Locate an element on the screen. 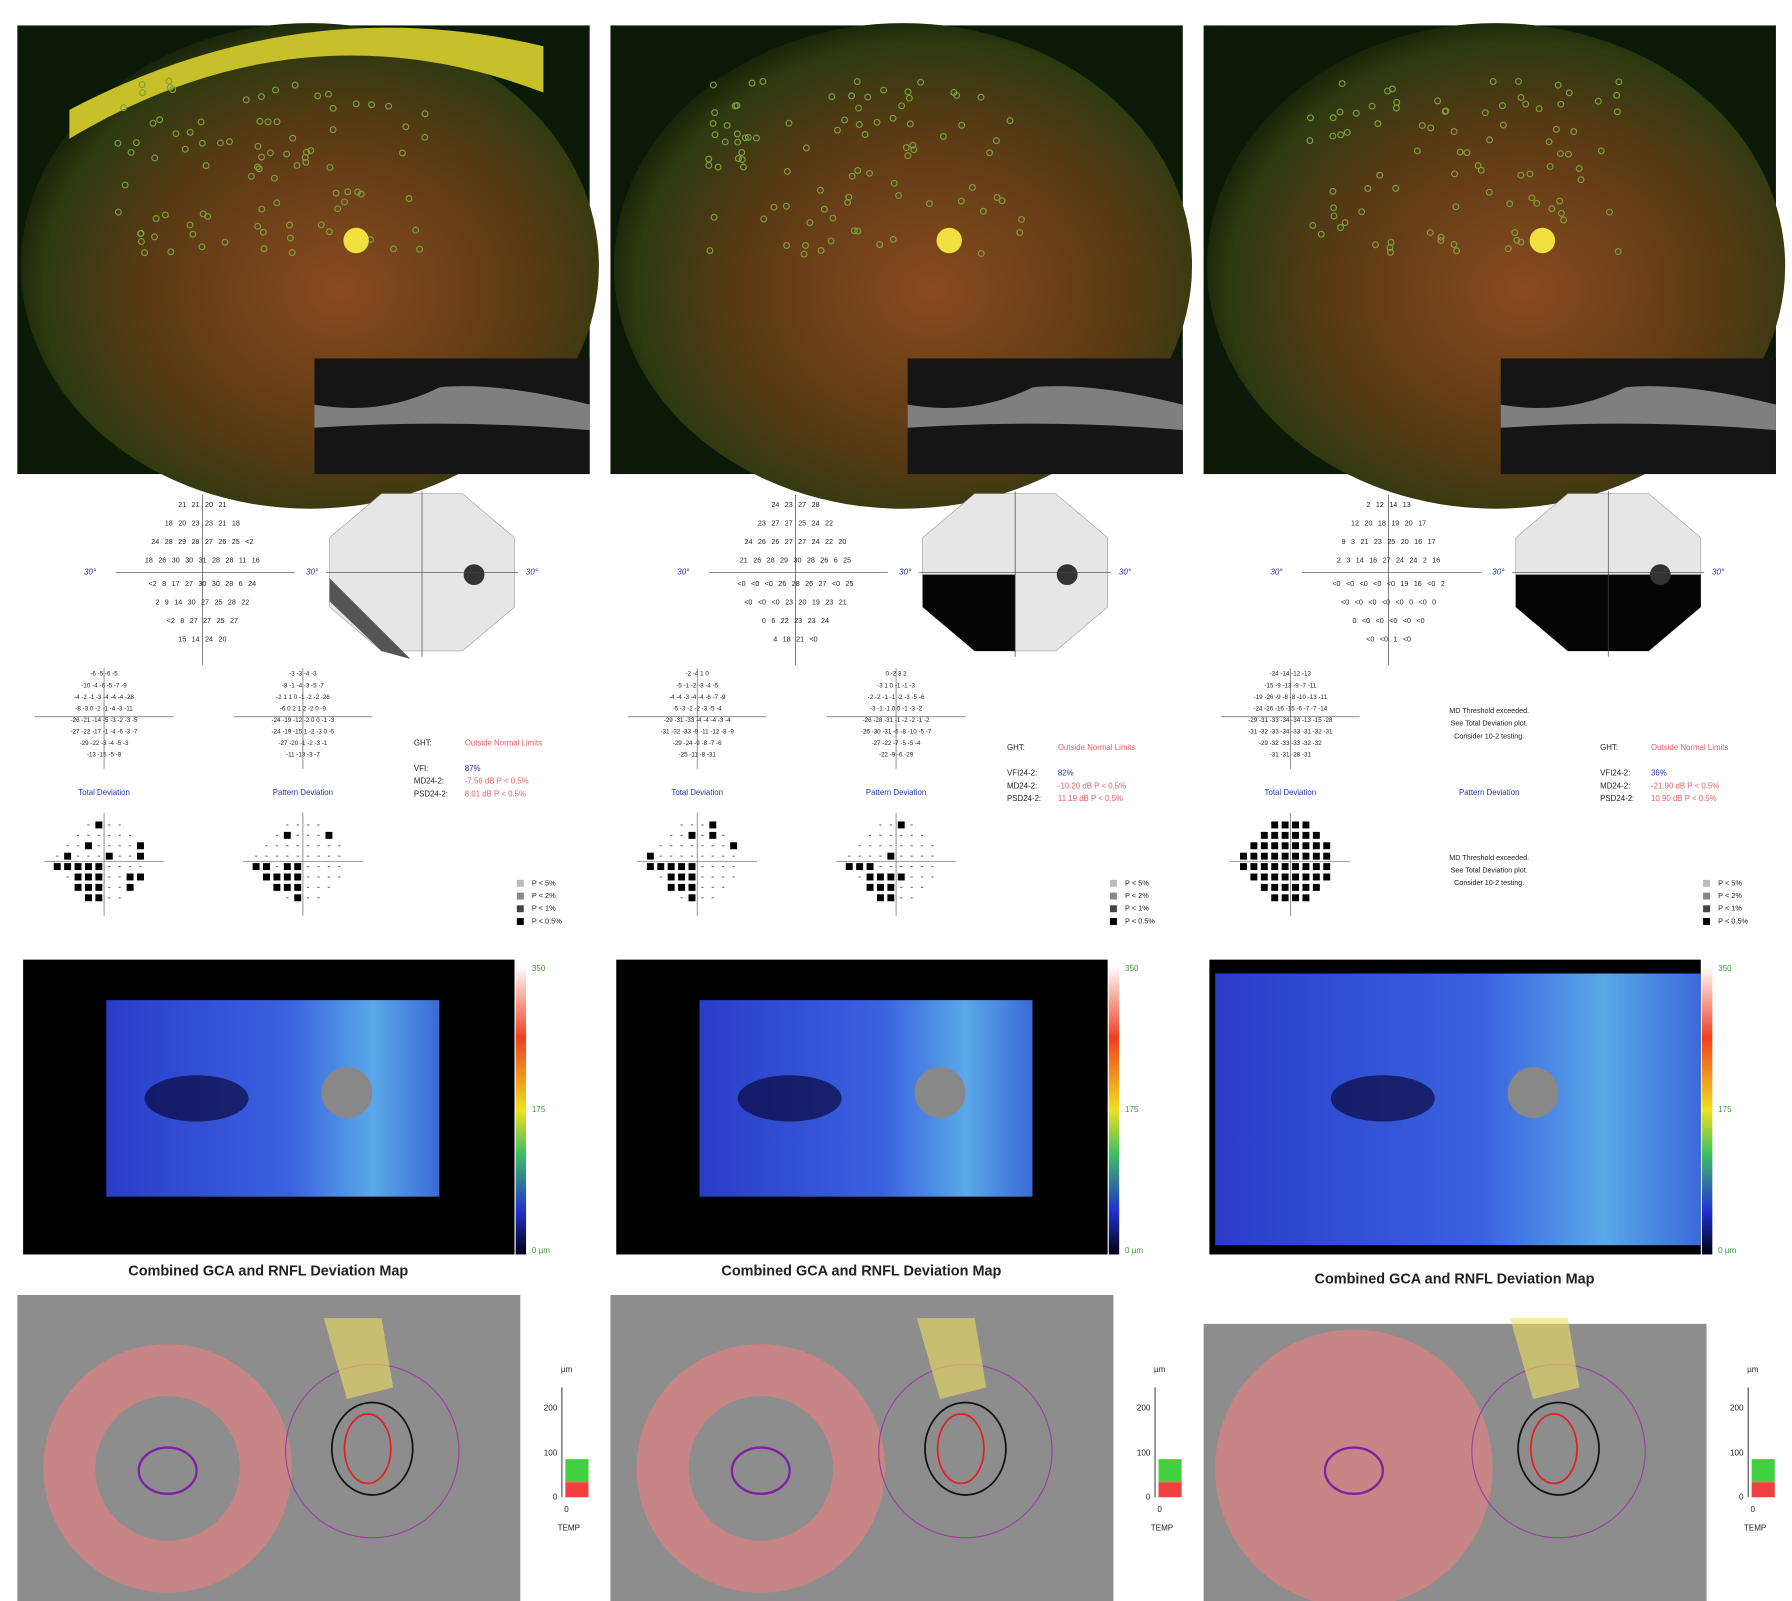  pattern-note: MD Threshold exceeded. is located at coordinates (1489, 711).